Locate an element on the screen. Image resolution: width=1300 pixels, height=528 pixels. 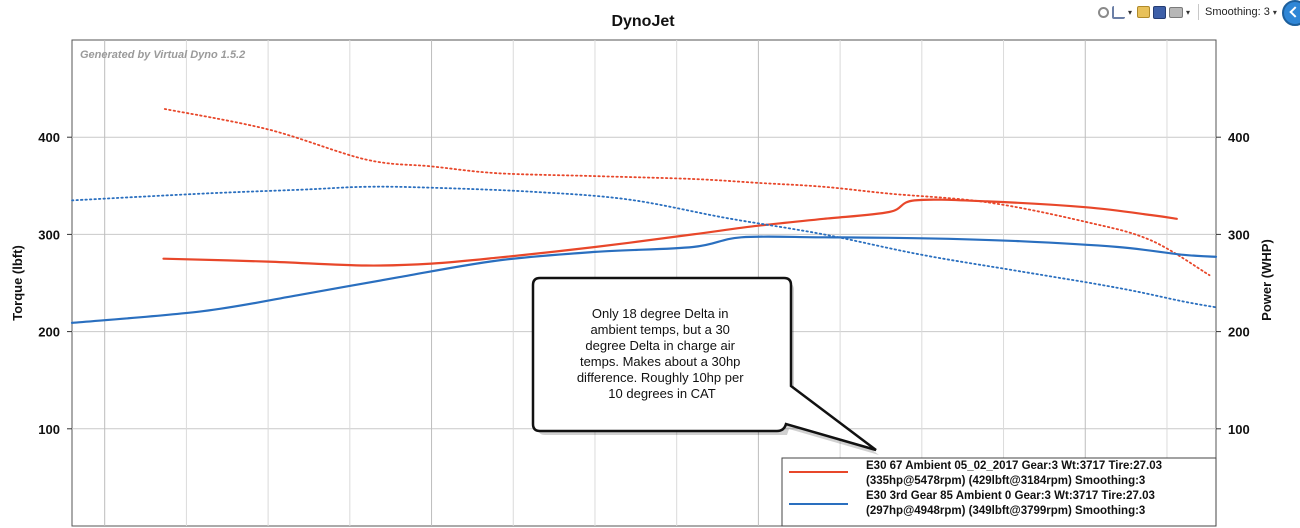
open-icon is located at coordinates (1144, 12).